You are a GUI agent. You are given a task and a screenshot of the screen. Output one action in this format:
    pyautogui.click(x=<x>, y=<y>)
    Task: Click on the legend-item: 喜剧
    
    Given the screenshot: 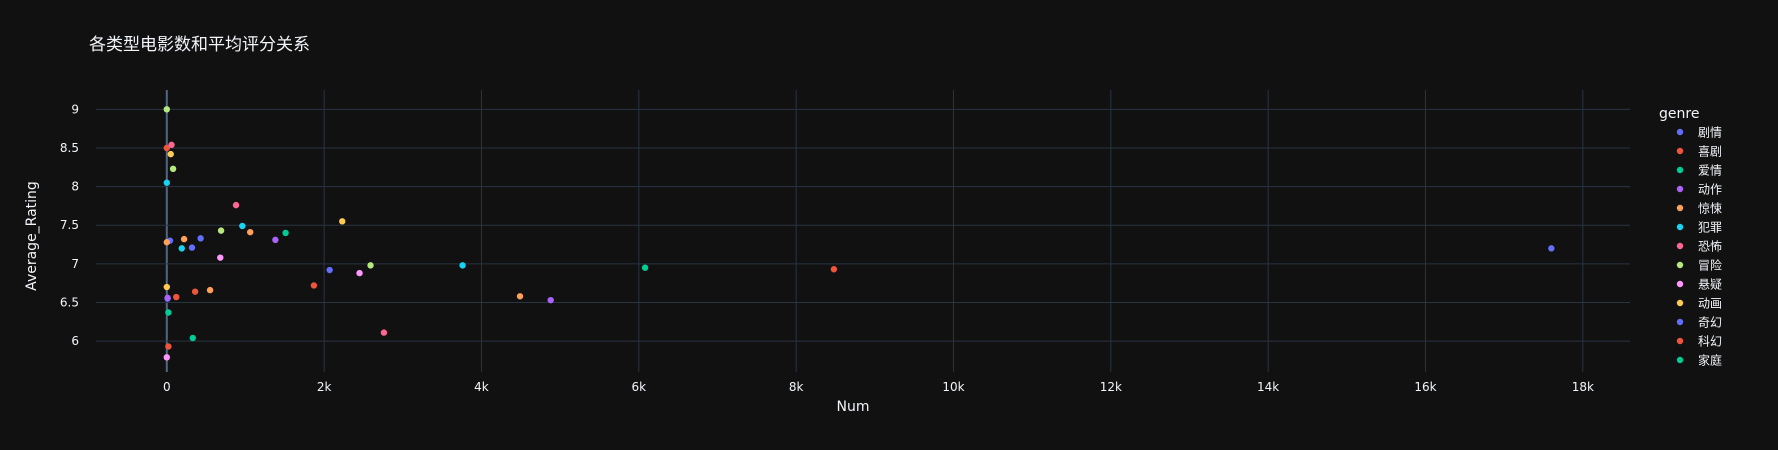 What is the action you would take?
    pyautogui.click(x=1699, y=152)
    